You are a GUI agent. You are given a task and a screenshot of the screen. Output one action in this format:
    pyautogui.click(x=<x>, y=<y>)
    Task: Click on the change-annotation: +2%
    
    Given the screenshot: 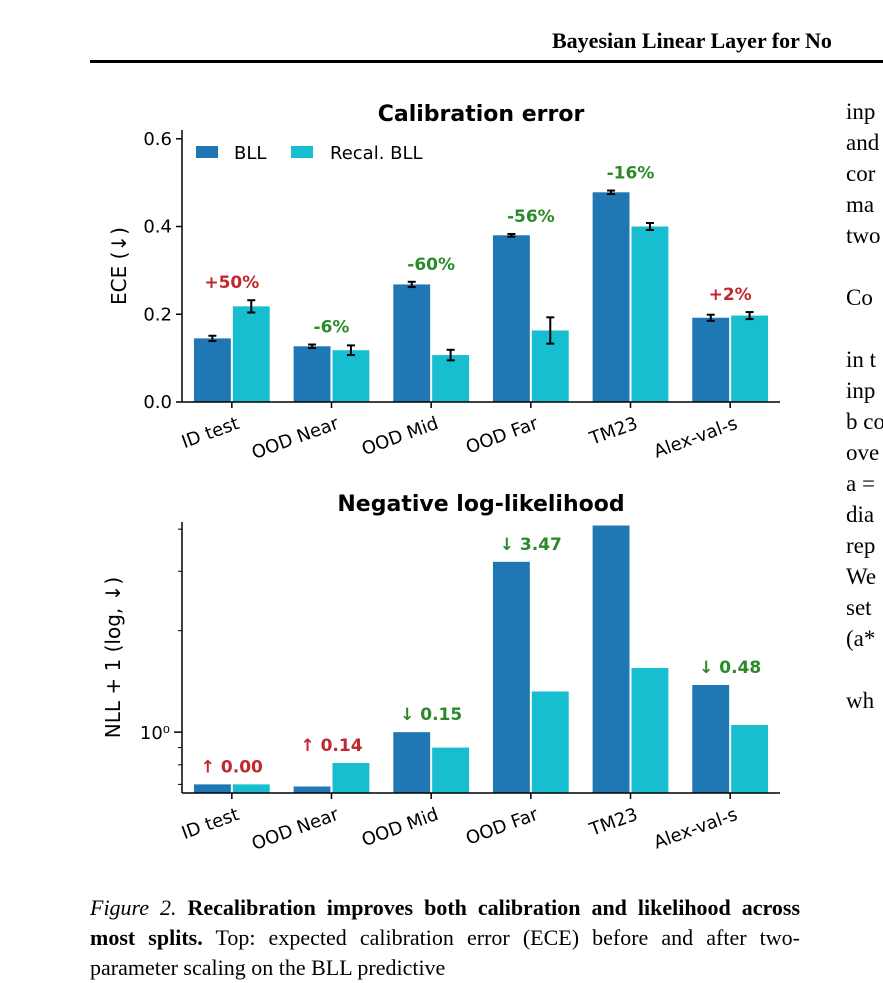 What is the action you would take?
    pyautogui.click(x=730, y=295)
    